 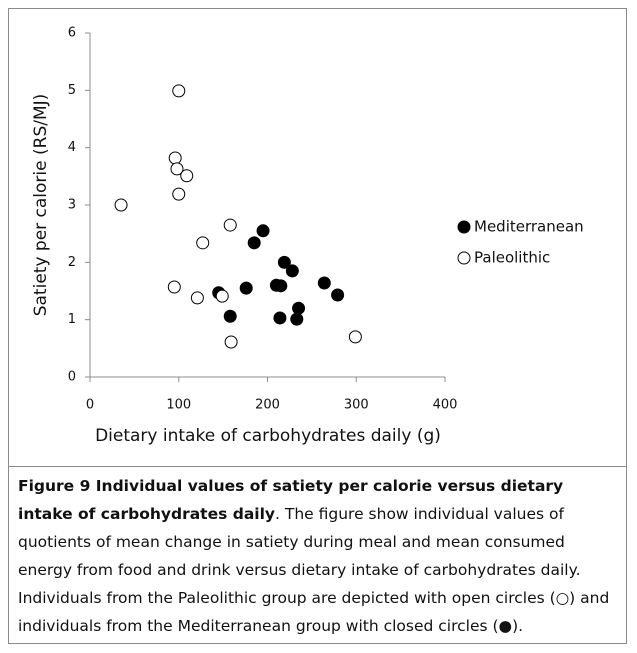 What do you see at coordinates (72, 262) in the screenshot?
I see `y-tick-label: 2` at bounding box center [72, 262].